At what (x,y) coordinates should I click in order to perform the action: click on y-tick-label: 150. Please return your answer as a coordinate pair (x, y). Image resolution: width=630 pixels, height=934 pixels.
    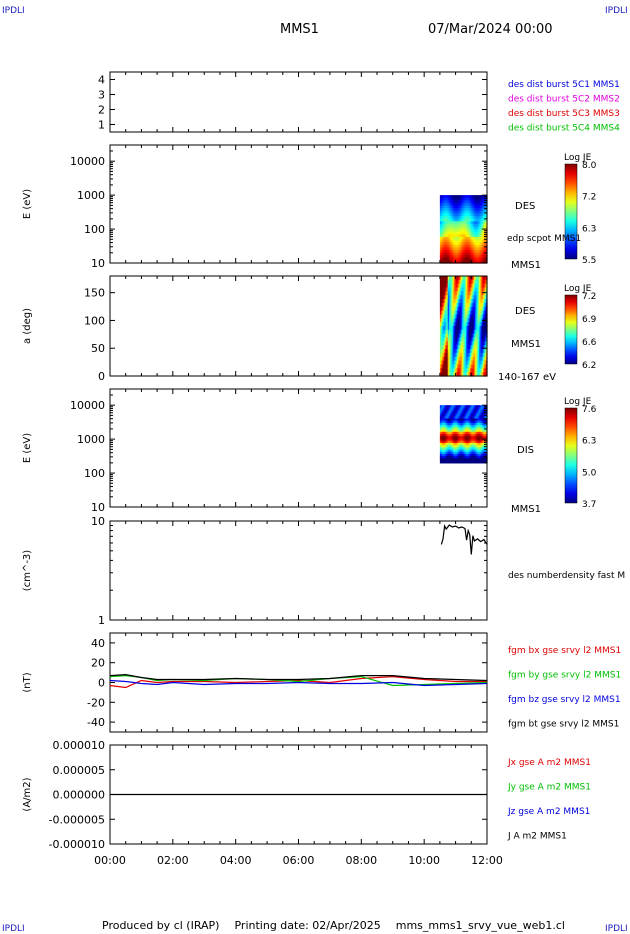
    Looking at the image, I should click on (94, 293).